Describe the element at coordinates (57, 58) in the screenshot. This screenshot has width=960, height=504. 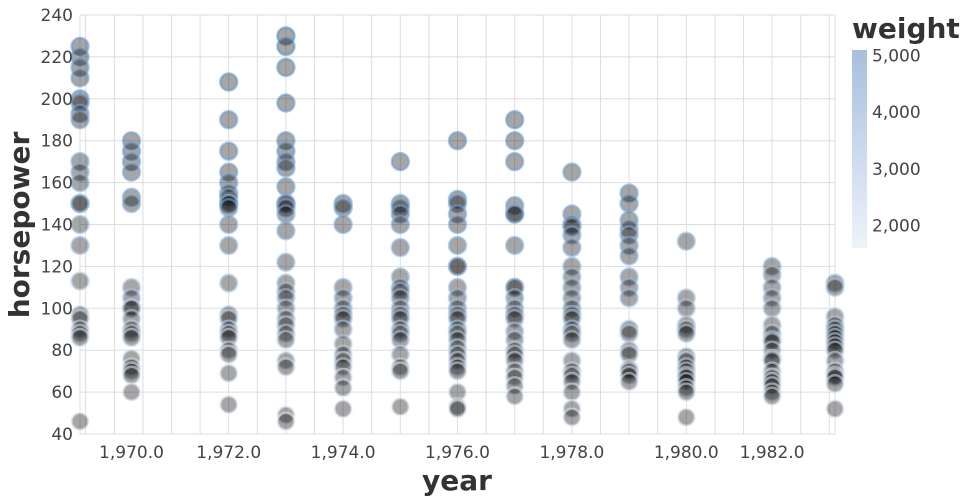
I see `y-tick-label: 220` at that location.